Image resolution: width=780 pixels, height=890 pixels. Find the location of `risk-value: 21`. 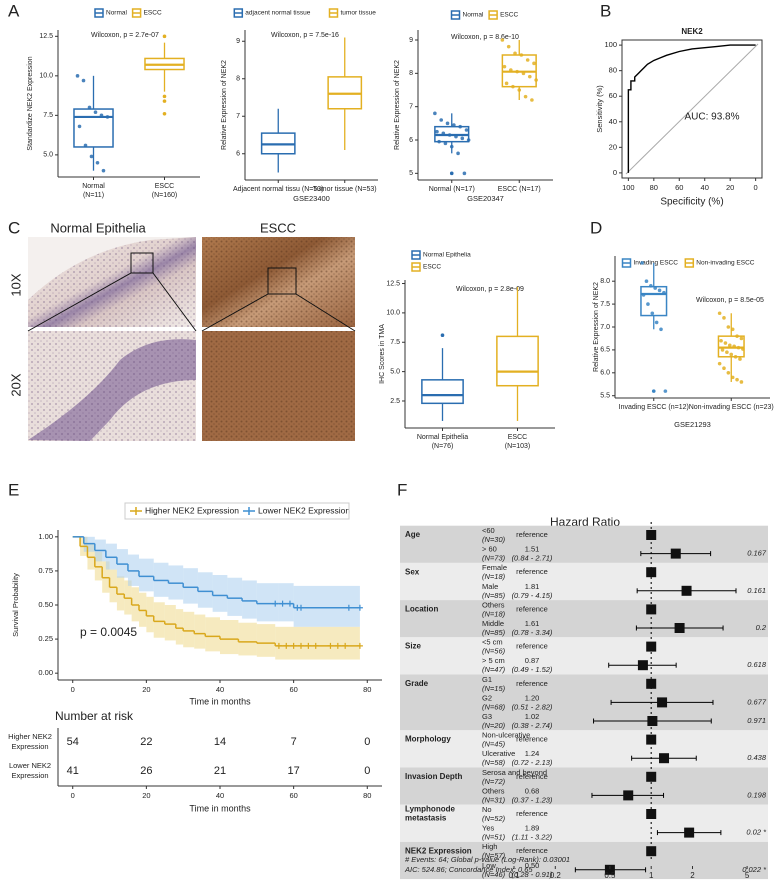

risk-value: 21 is located at coordinates (220, 771).